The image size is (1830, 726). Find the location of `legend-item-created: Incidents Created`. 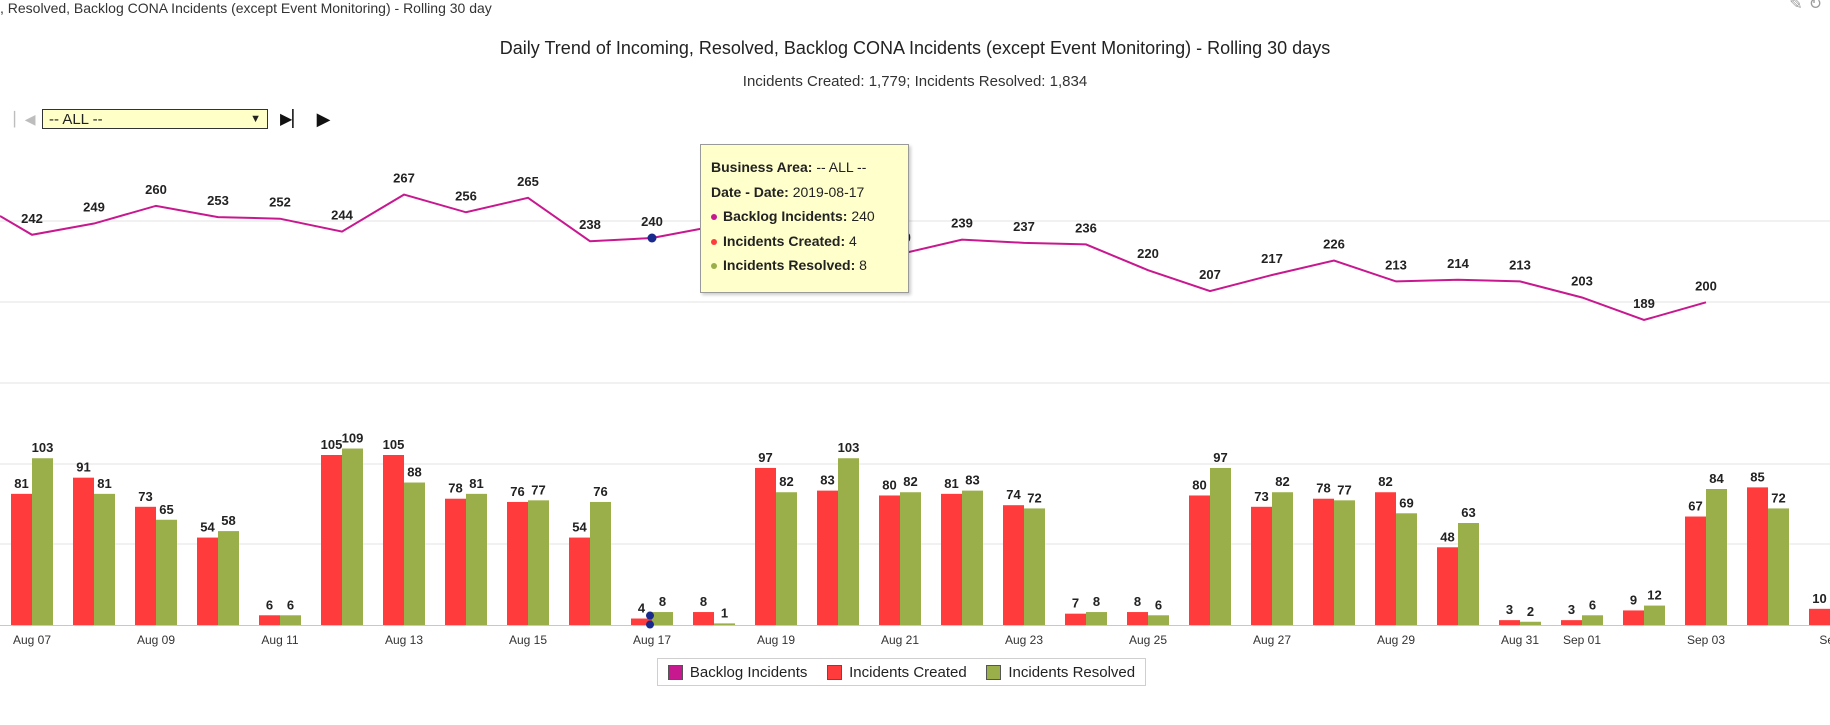

legend-item-created: Incidents Created is located at coordinates (897, 672).